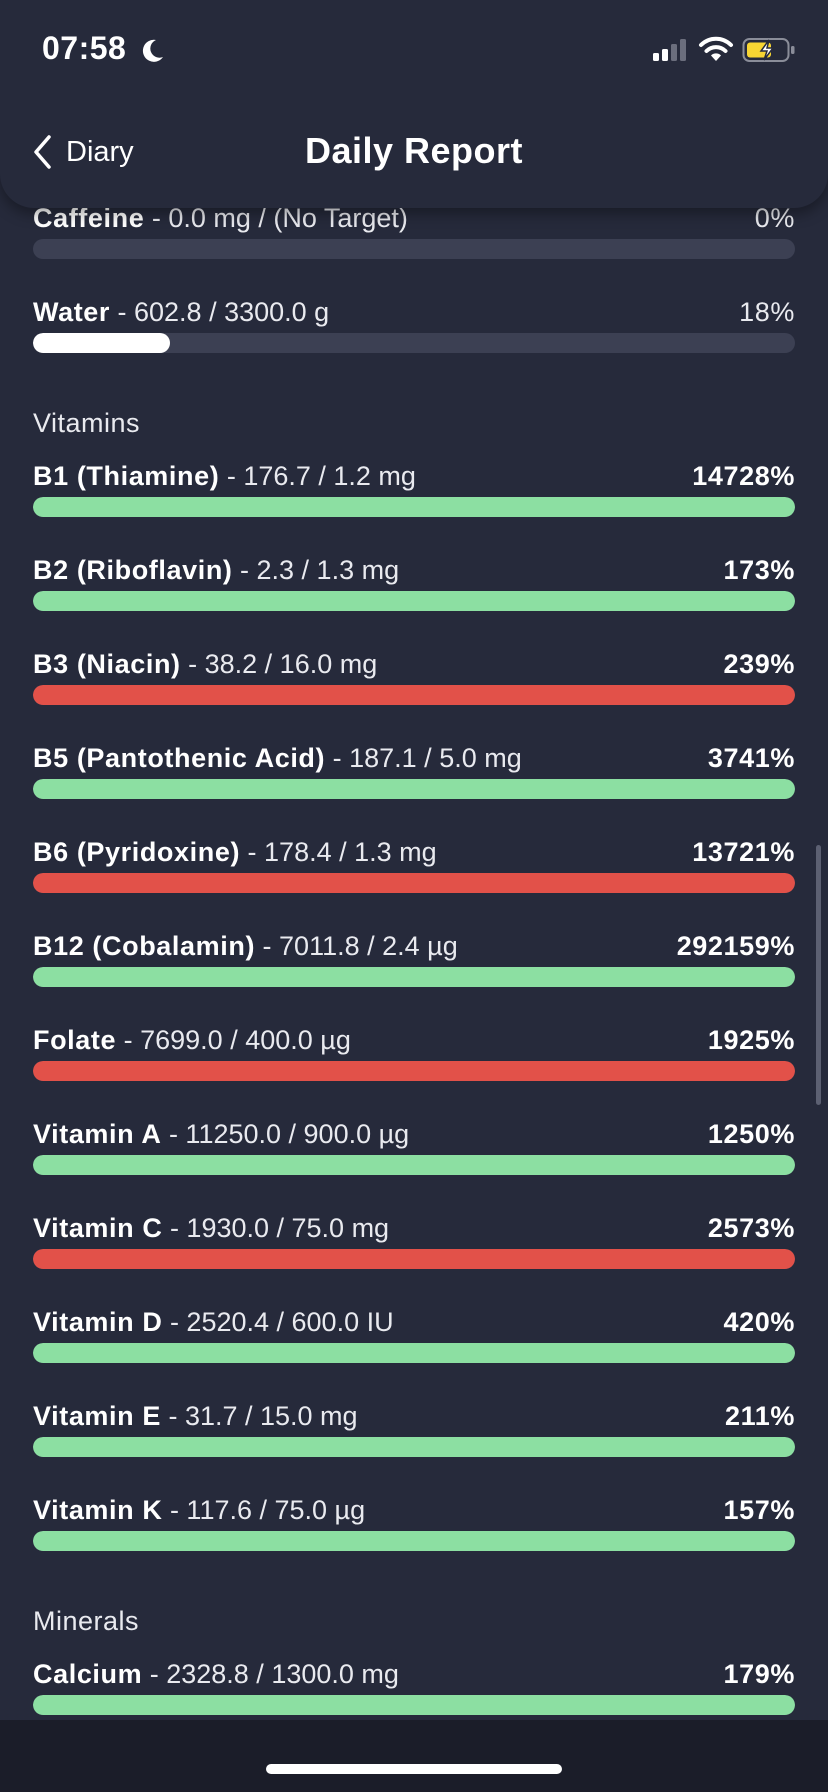 Image resolution: width=828 pixels, height=1792 pixels. I want to click on nutrient-percent: 173%, so click(759, 570).